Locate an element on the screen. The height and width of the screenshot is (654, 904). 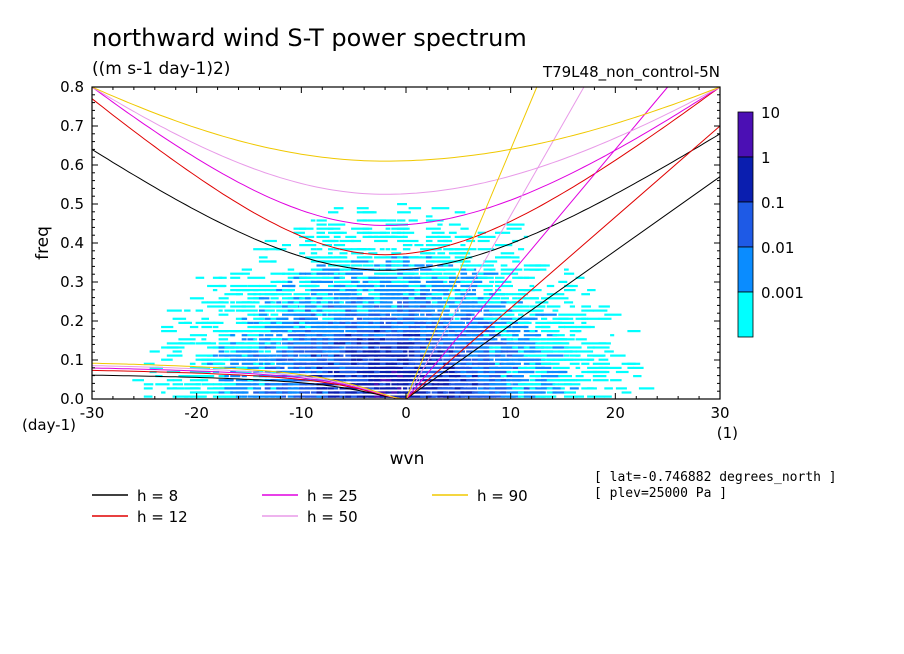
y-tick-label: 0.7 is located at coordinates (72, 126).